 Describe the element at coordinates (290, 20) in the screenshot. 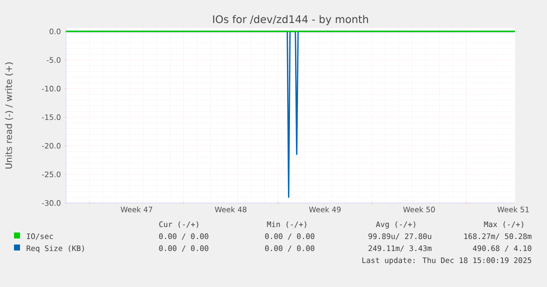

I see `chart-title: IOs for /dev/zd144 - by month` at that location.